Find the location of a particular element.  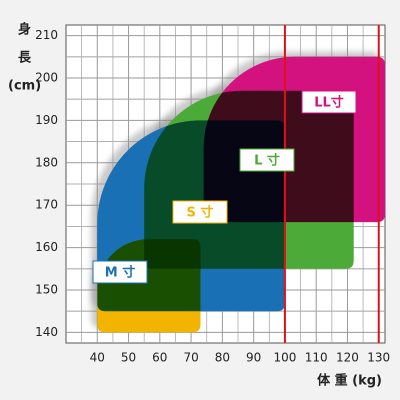

y-tick-label: 210 is located at coordinates (46, 35).